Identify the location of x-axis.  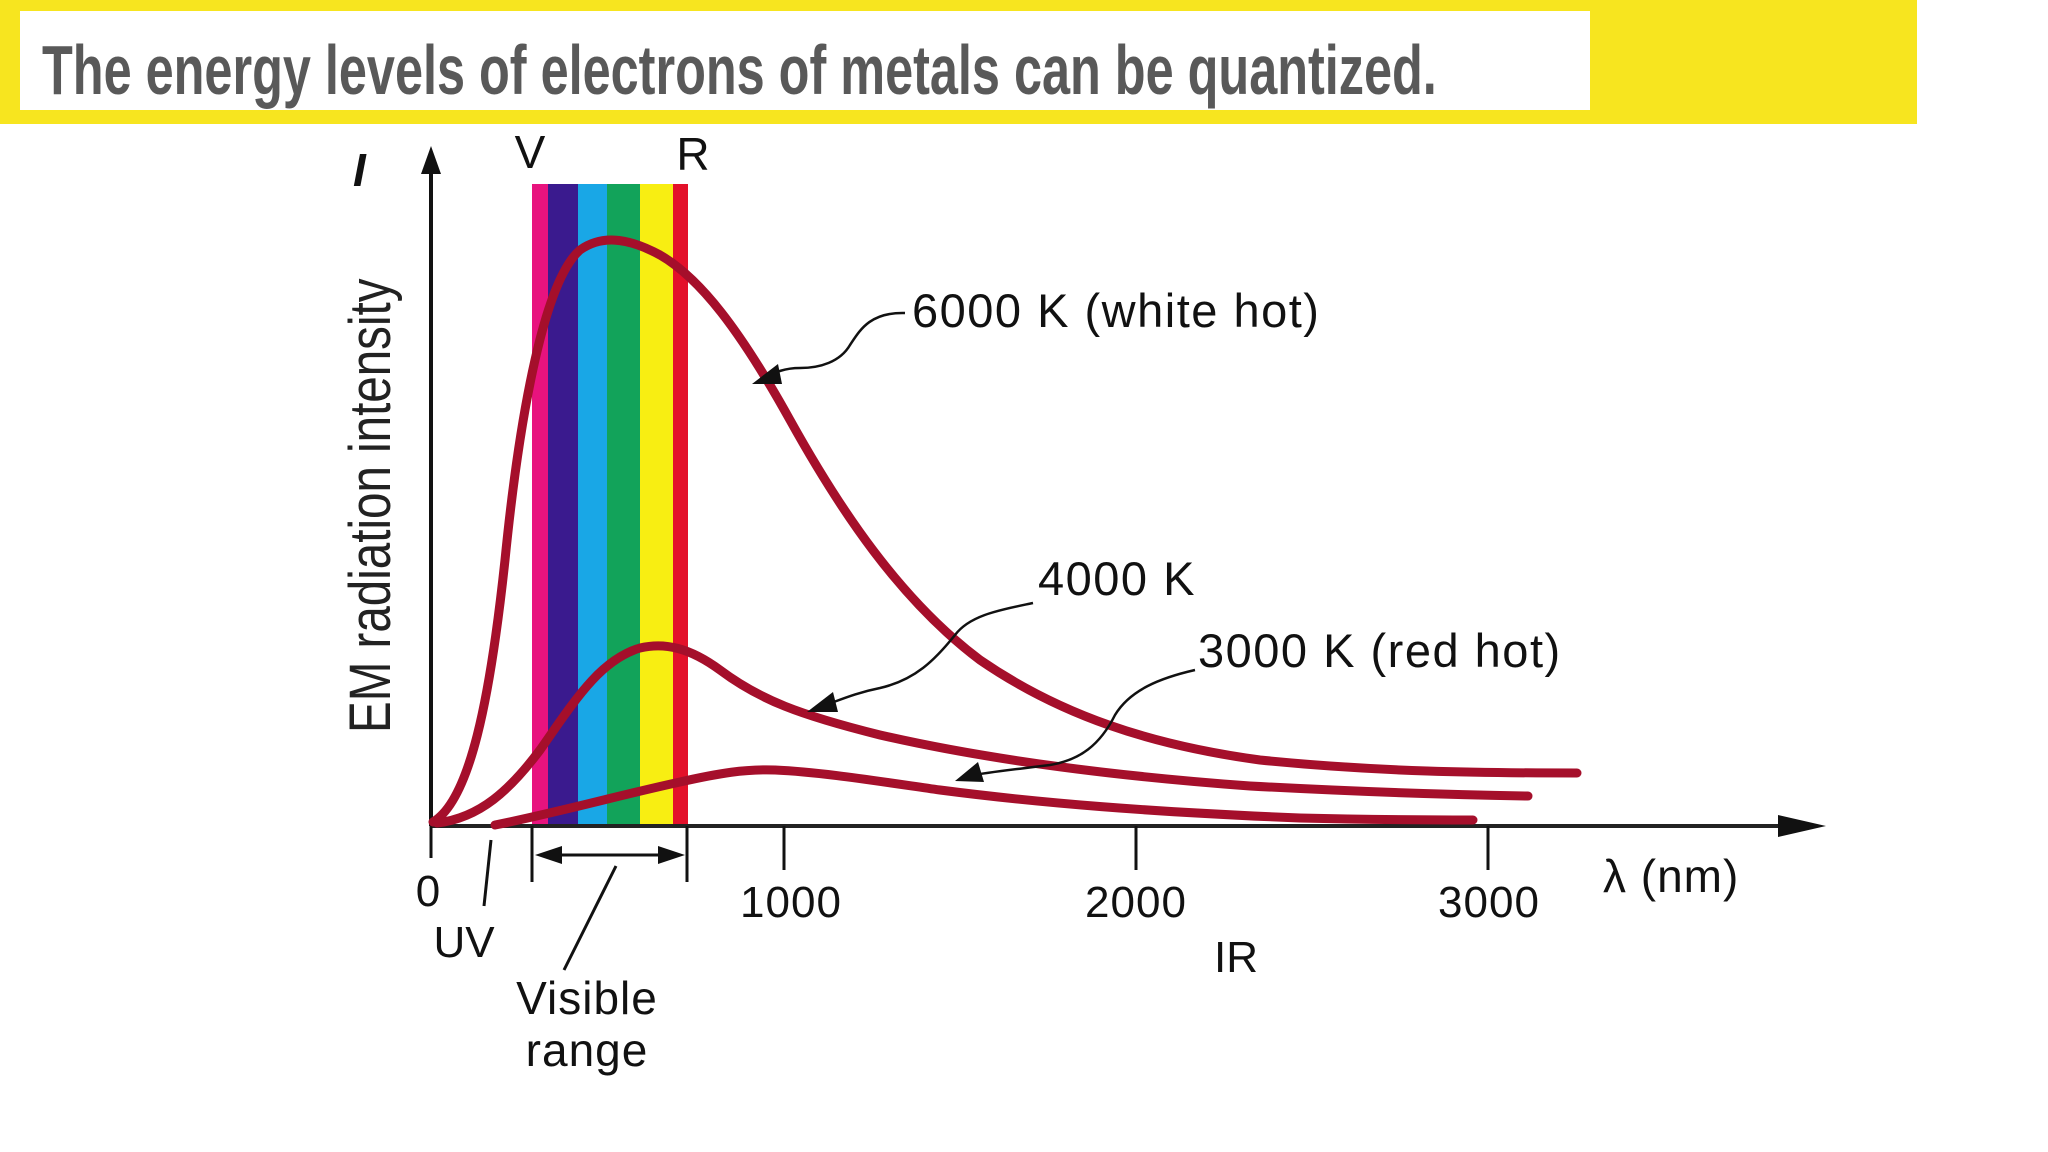
(1127, 848).